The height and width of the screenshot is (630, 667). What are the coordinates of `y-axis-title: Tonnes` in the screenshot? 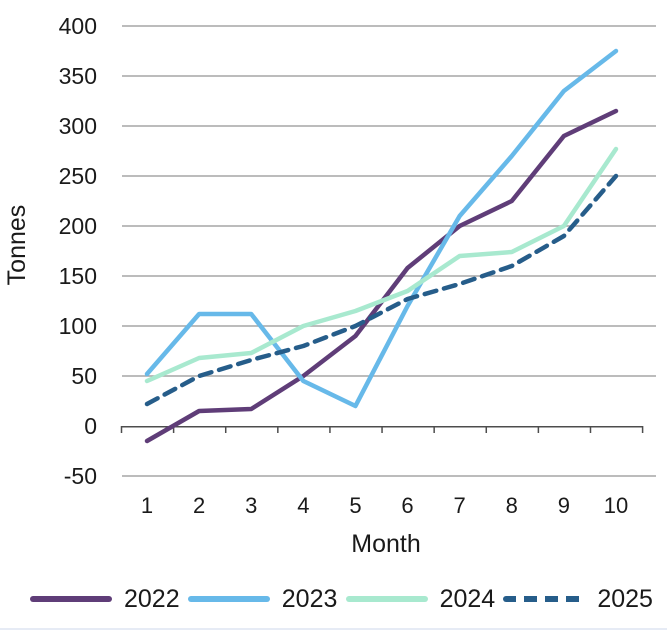 It's located at (17, 245).